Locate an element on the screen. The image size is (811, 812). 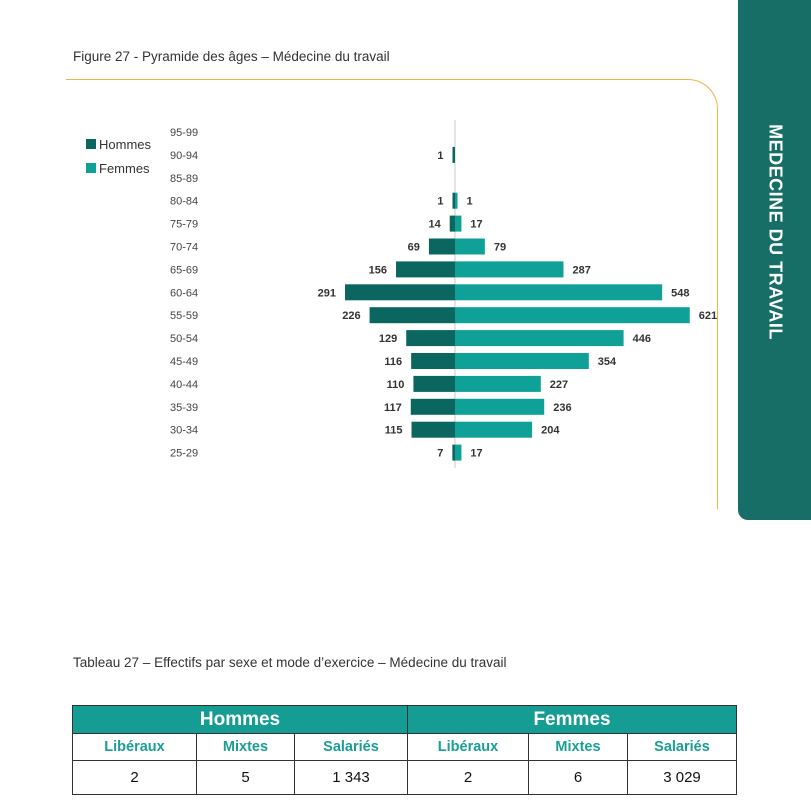
age-group-label: 75-79 is located at coordinates (184, 225).